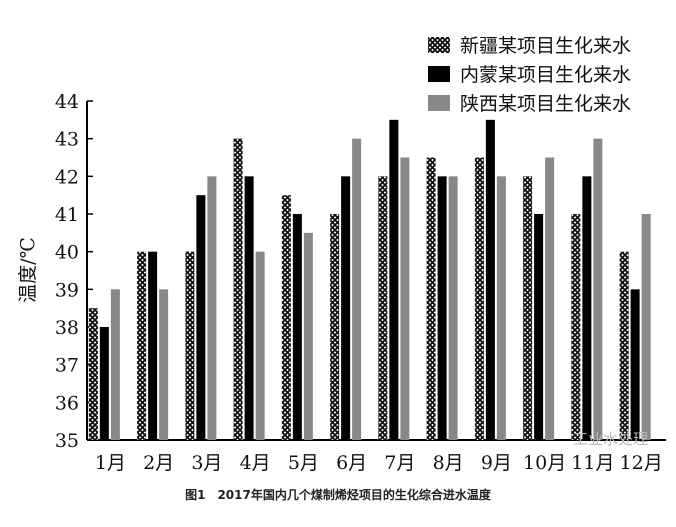 The image size is (676, 527). Describe the element at coordinates (67, 328) in the screenshot. I see `y-tick-label: 38` at that location.